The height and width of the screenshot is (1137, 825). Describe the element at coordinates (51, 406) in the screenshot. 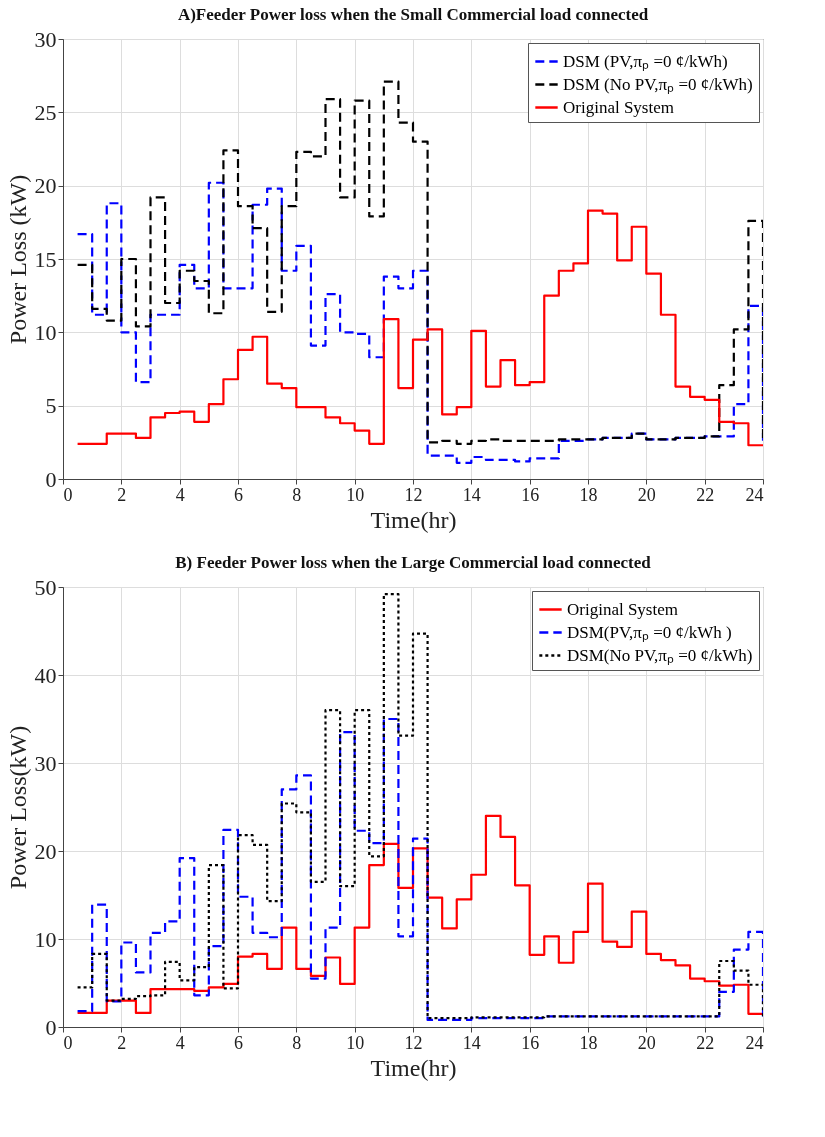

I see `y-tick-label: 5` at that location.